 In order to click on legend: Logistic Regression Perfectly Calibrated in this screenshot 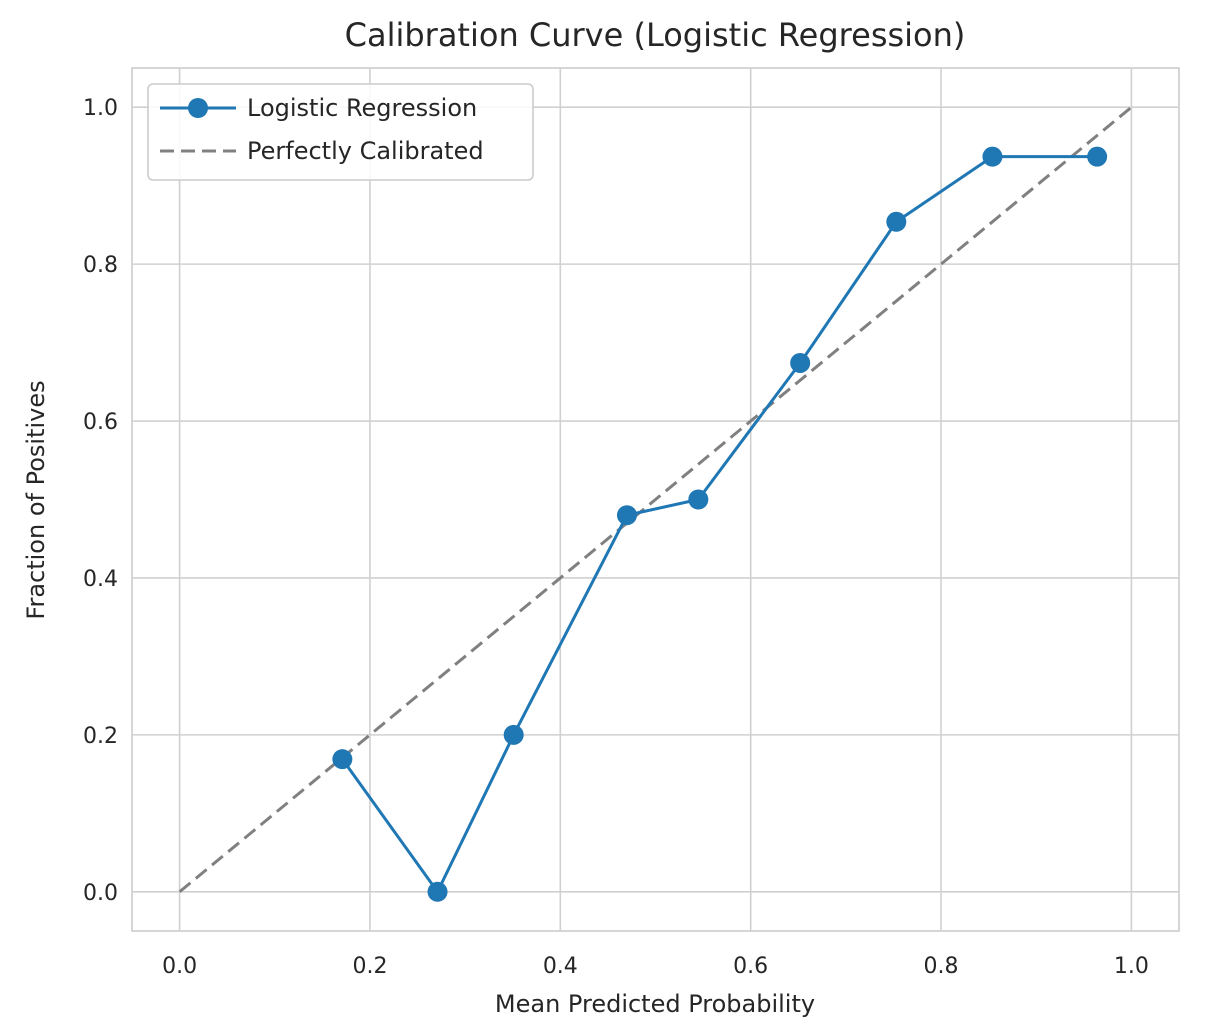, I will do `click(340, 132)`.